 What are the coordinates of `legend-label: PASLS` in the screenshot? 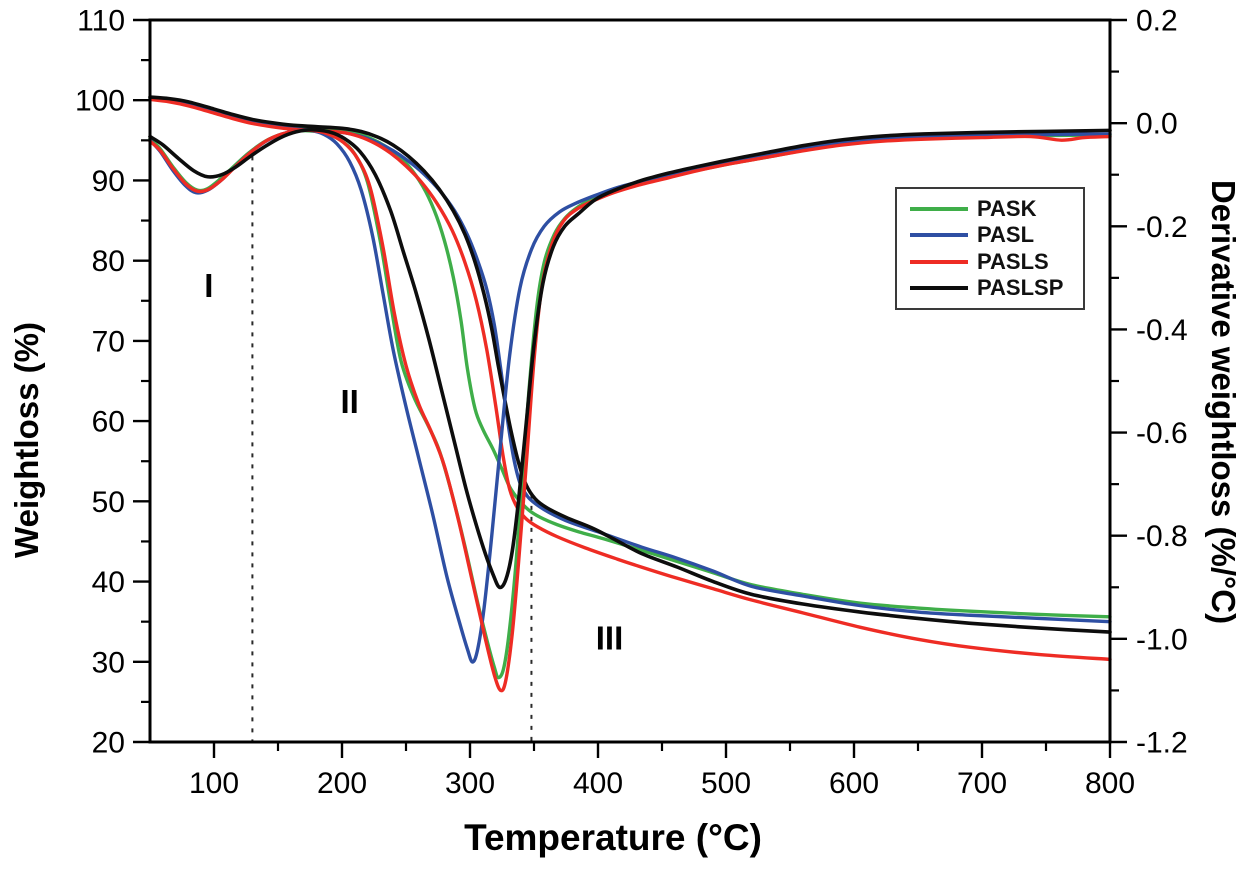 It's located at (1013, 261).